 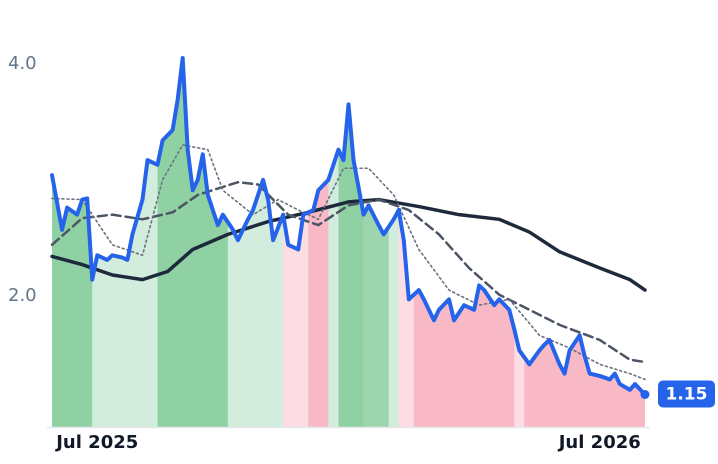 I want to click on y-tick-label: 4.0, so click(x=22, y=63).